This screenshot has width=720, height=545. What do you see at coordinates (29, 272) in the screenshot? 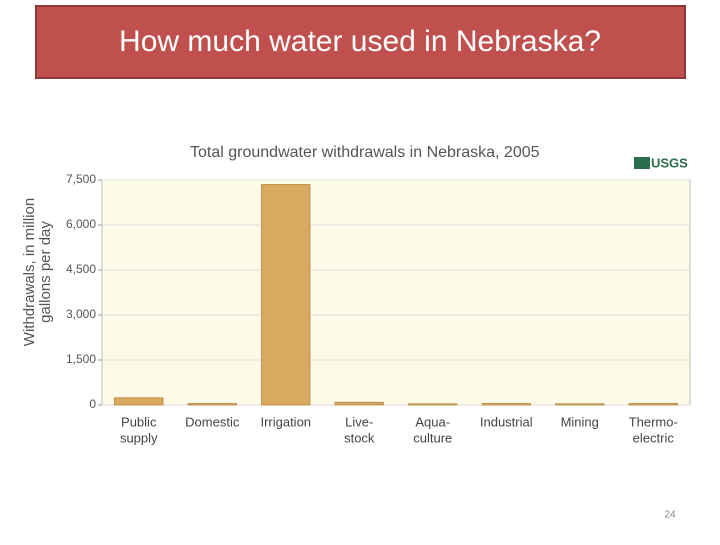
I see `y-axis-label-line: Withdrawals, in million` at bounding box center [29, 272].